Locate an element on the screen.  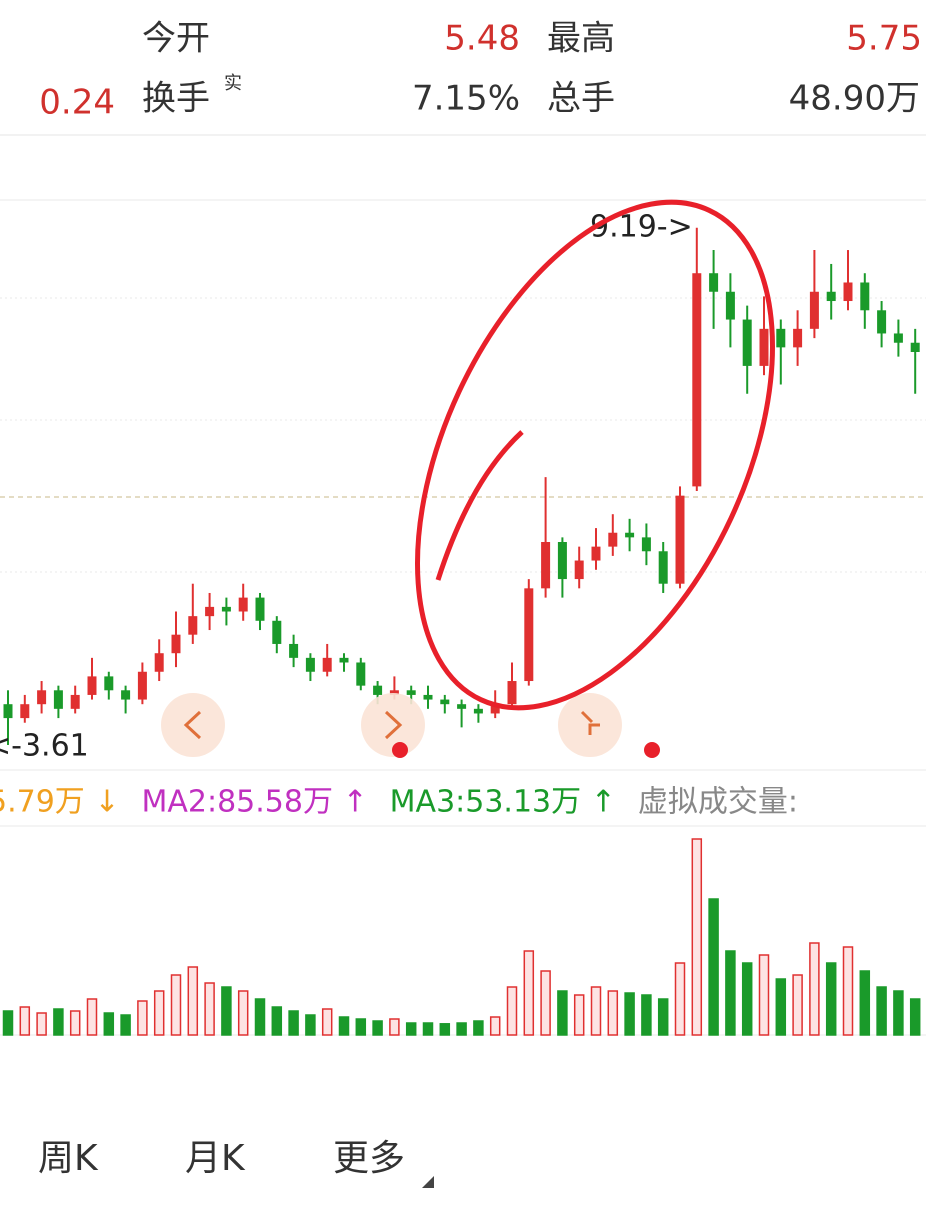
value: 0.24 is located at coordinates (77, 103).